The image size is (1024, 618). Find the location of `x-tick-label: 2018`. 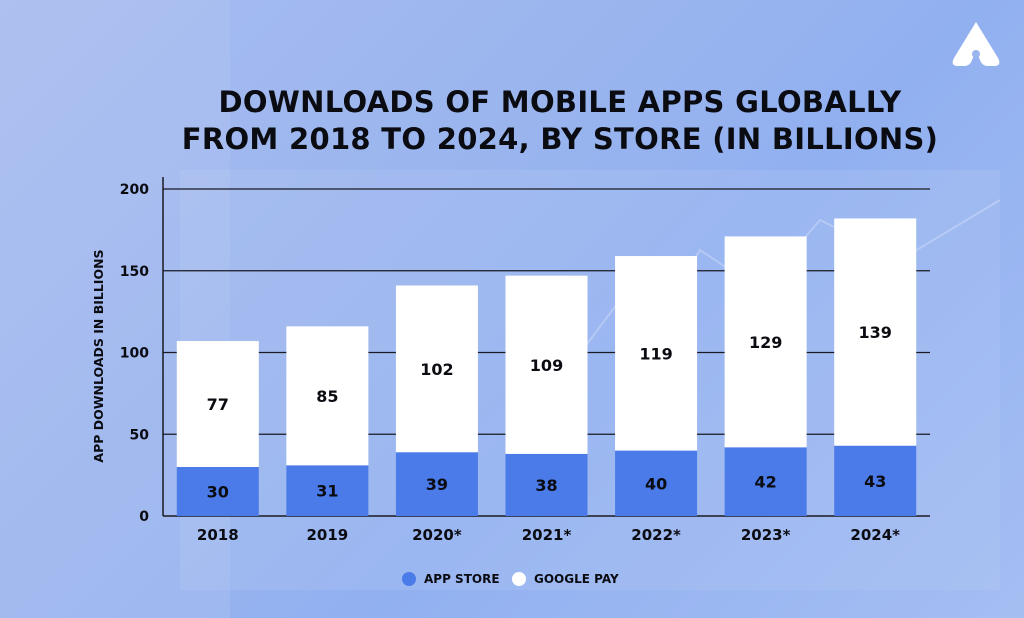

x-tick-label: 2018 is located at coordinates (218, 535).